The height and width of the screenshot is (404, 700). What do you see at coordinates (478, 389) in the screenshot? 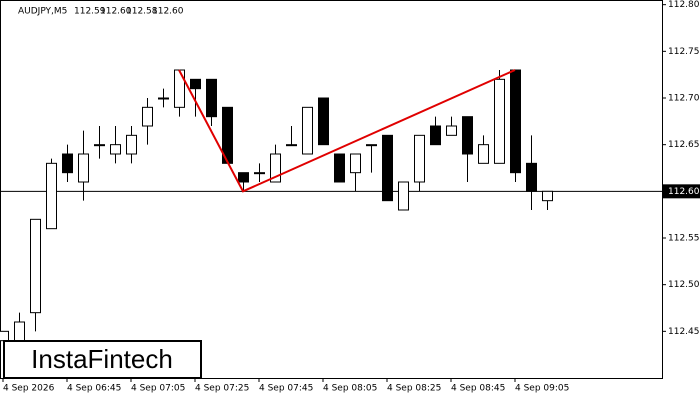
I see `x-tick-label: 4 Sep 08:45` at bounding box center [478, 389].